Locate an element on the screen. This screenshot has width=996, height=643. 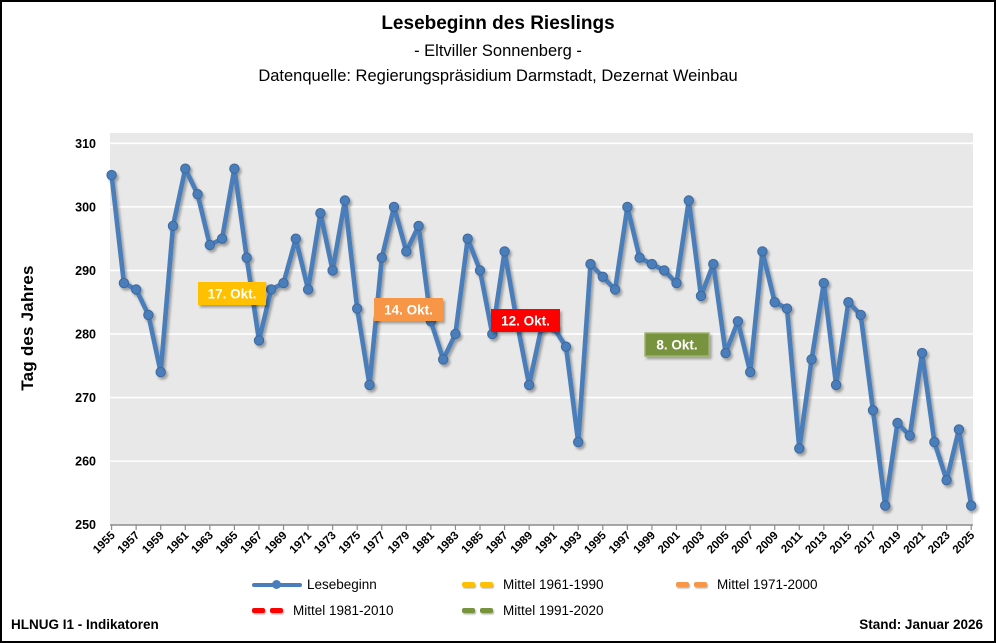
x-tick-label: 1965 is located at coordinates (227, 542).